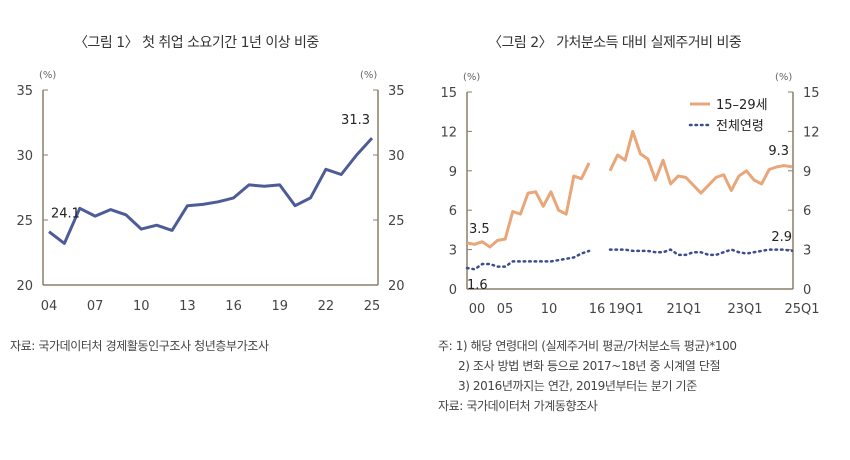 The width and height of the screenshot is (850, 460). Describe the element at coordinates (279, 306) in the screenshot. I see `chart1-xtick-label: 19` at that location.